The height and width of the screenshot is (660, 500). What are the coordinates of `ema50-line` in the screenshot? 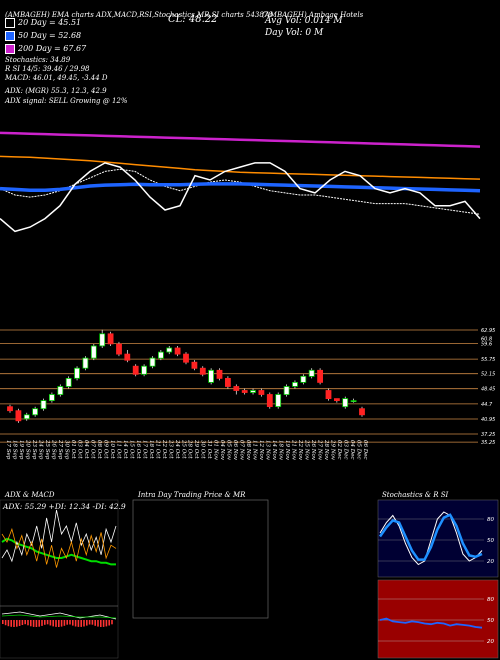 It's located at (240, 187).